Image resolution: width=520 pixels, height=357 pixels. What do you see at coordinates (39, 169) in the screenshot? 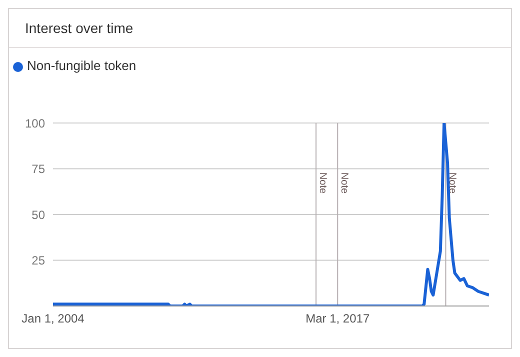
I see `y-tick-label: 75` at bounding box center [39, 169].